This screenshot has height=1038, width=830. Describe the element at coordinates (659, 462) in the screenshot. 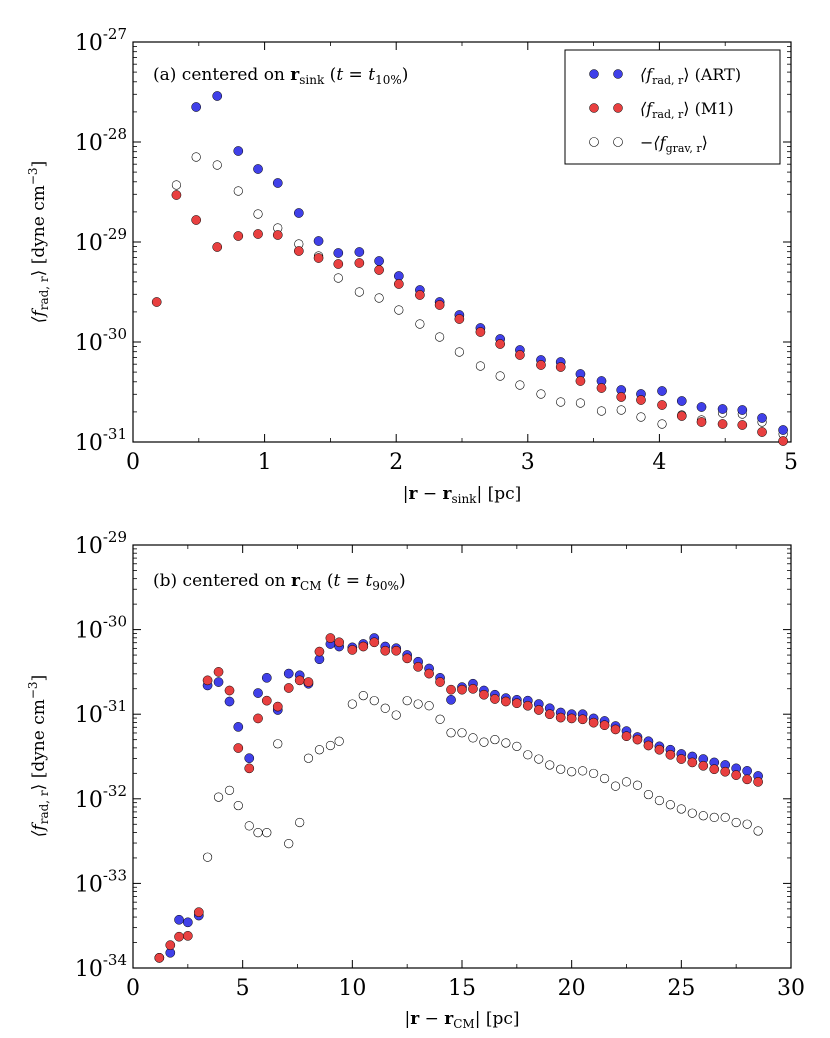

I see `panel-a-xtick-label: 4` at that location.